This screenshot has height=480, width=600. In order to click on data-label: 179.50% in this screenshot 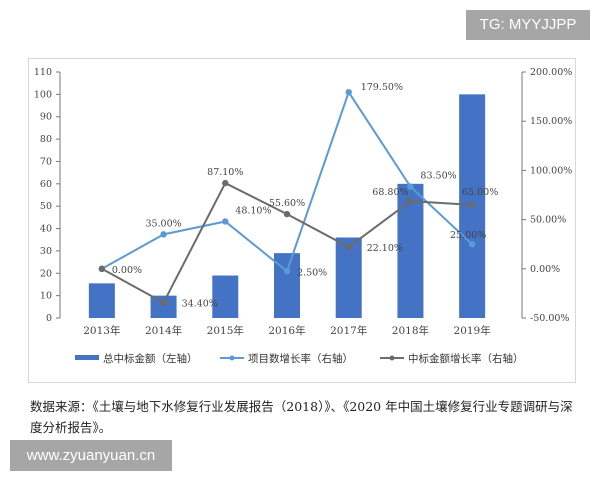, I will do `click(382, 87)`.